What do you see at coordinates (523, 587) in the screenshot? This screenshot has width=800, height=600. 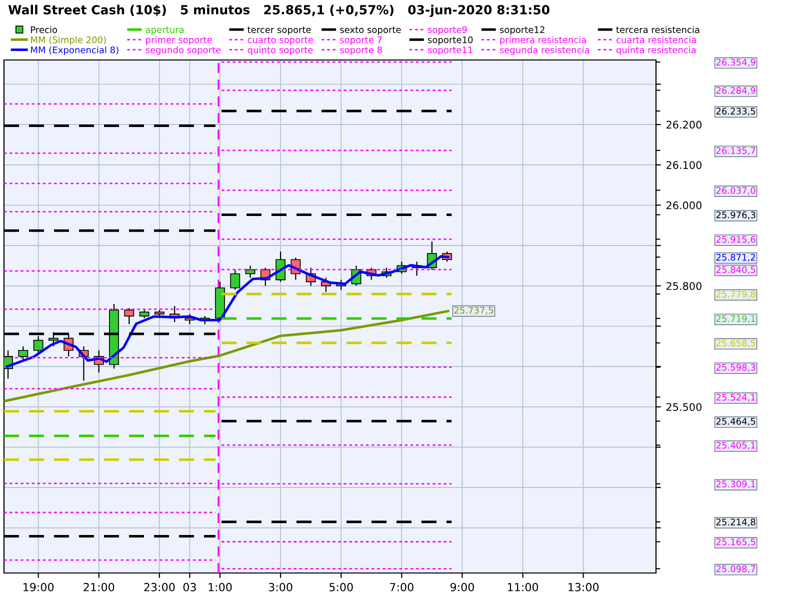 I see `x-tick-label: 11:00` at bounding box center [523, 587].